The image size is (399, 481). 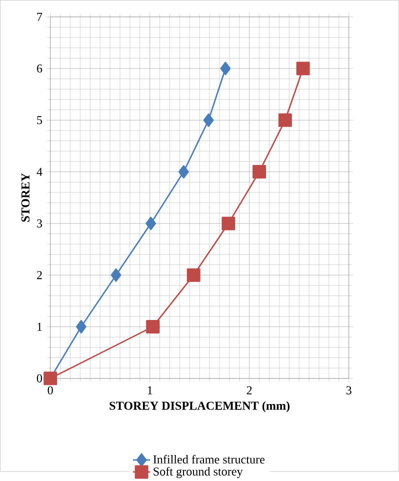 I want to click on y-tick-label: 0, so click(x=39, y=378).